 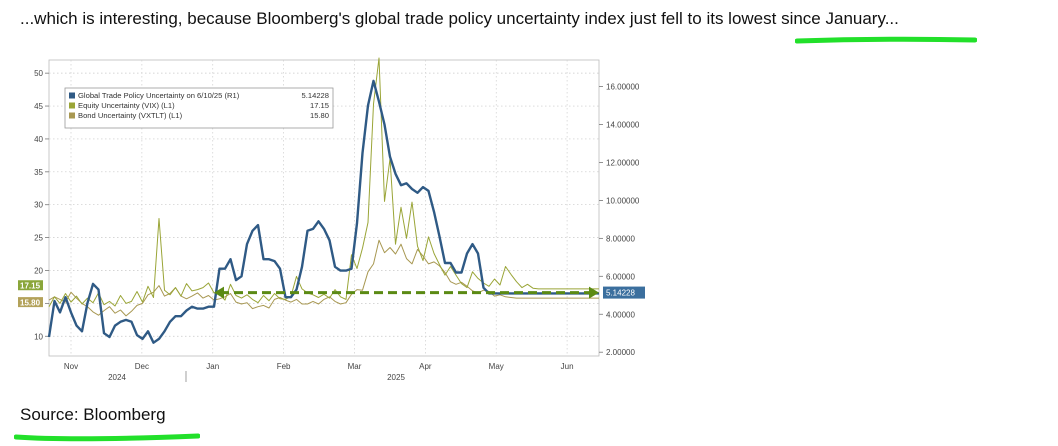 I want to click on x-axis-month-label: Jan, so click(x=212, y=366).